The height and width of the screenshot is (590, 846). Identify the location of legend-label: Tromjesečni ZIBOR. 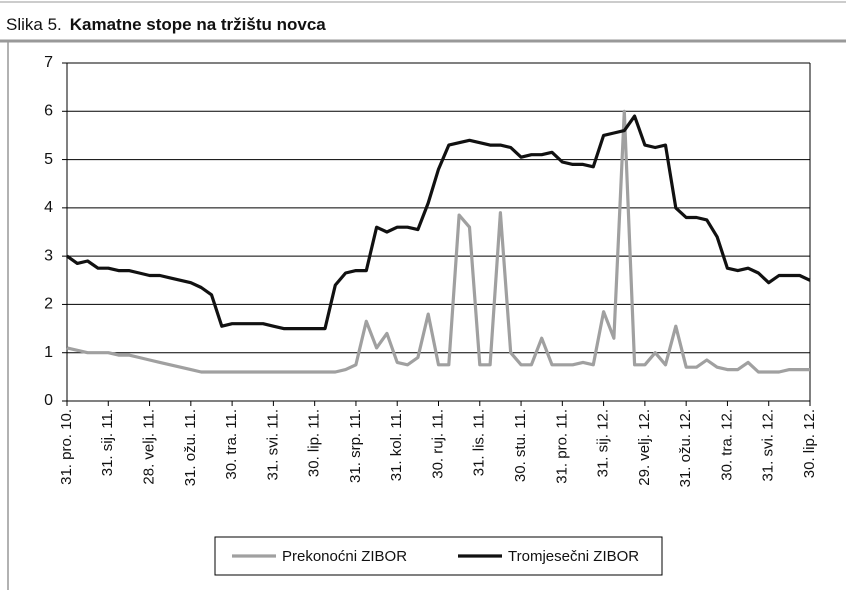
(573, 556).